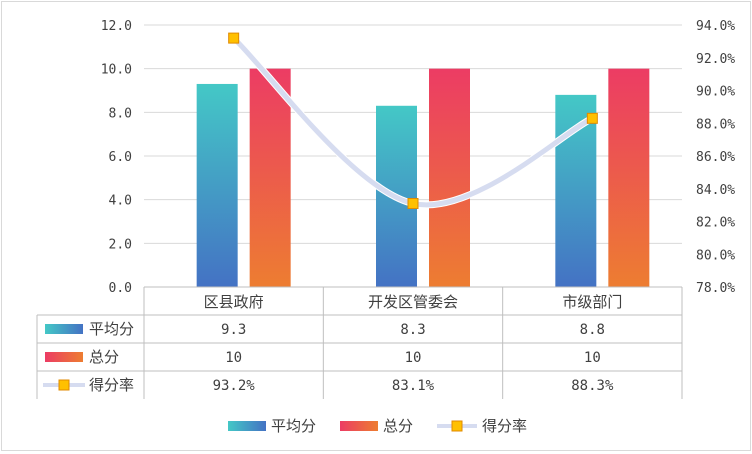  What do you see at coordinates (592, 302) in the screenshot?
I see `category-label: 市级部门` at bounding box center [592, 302].